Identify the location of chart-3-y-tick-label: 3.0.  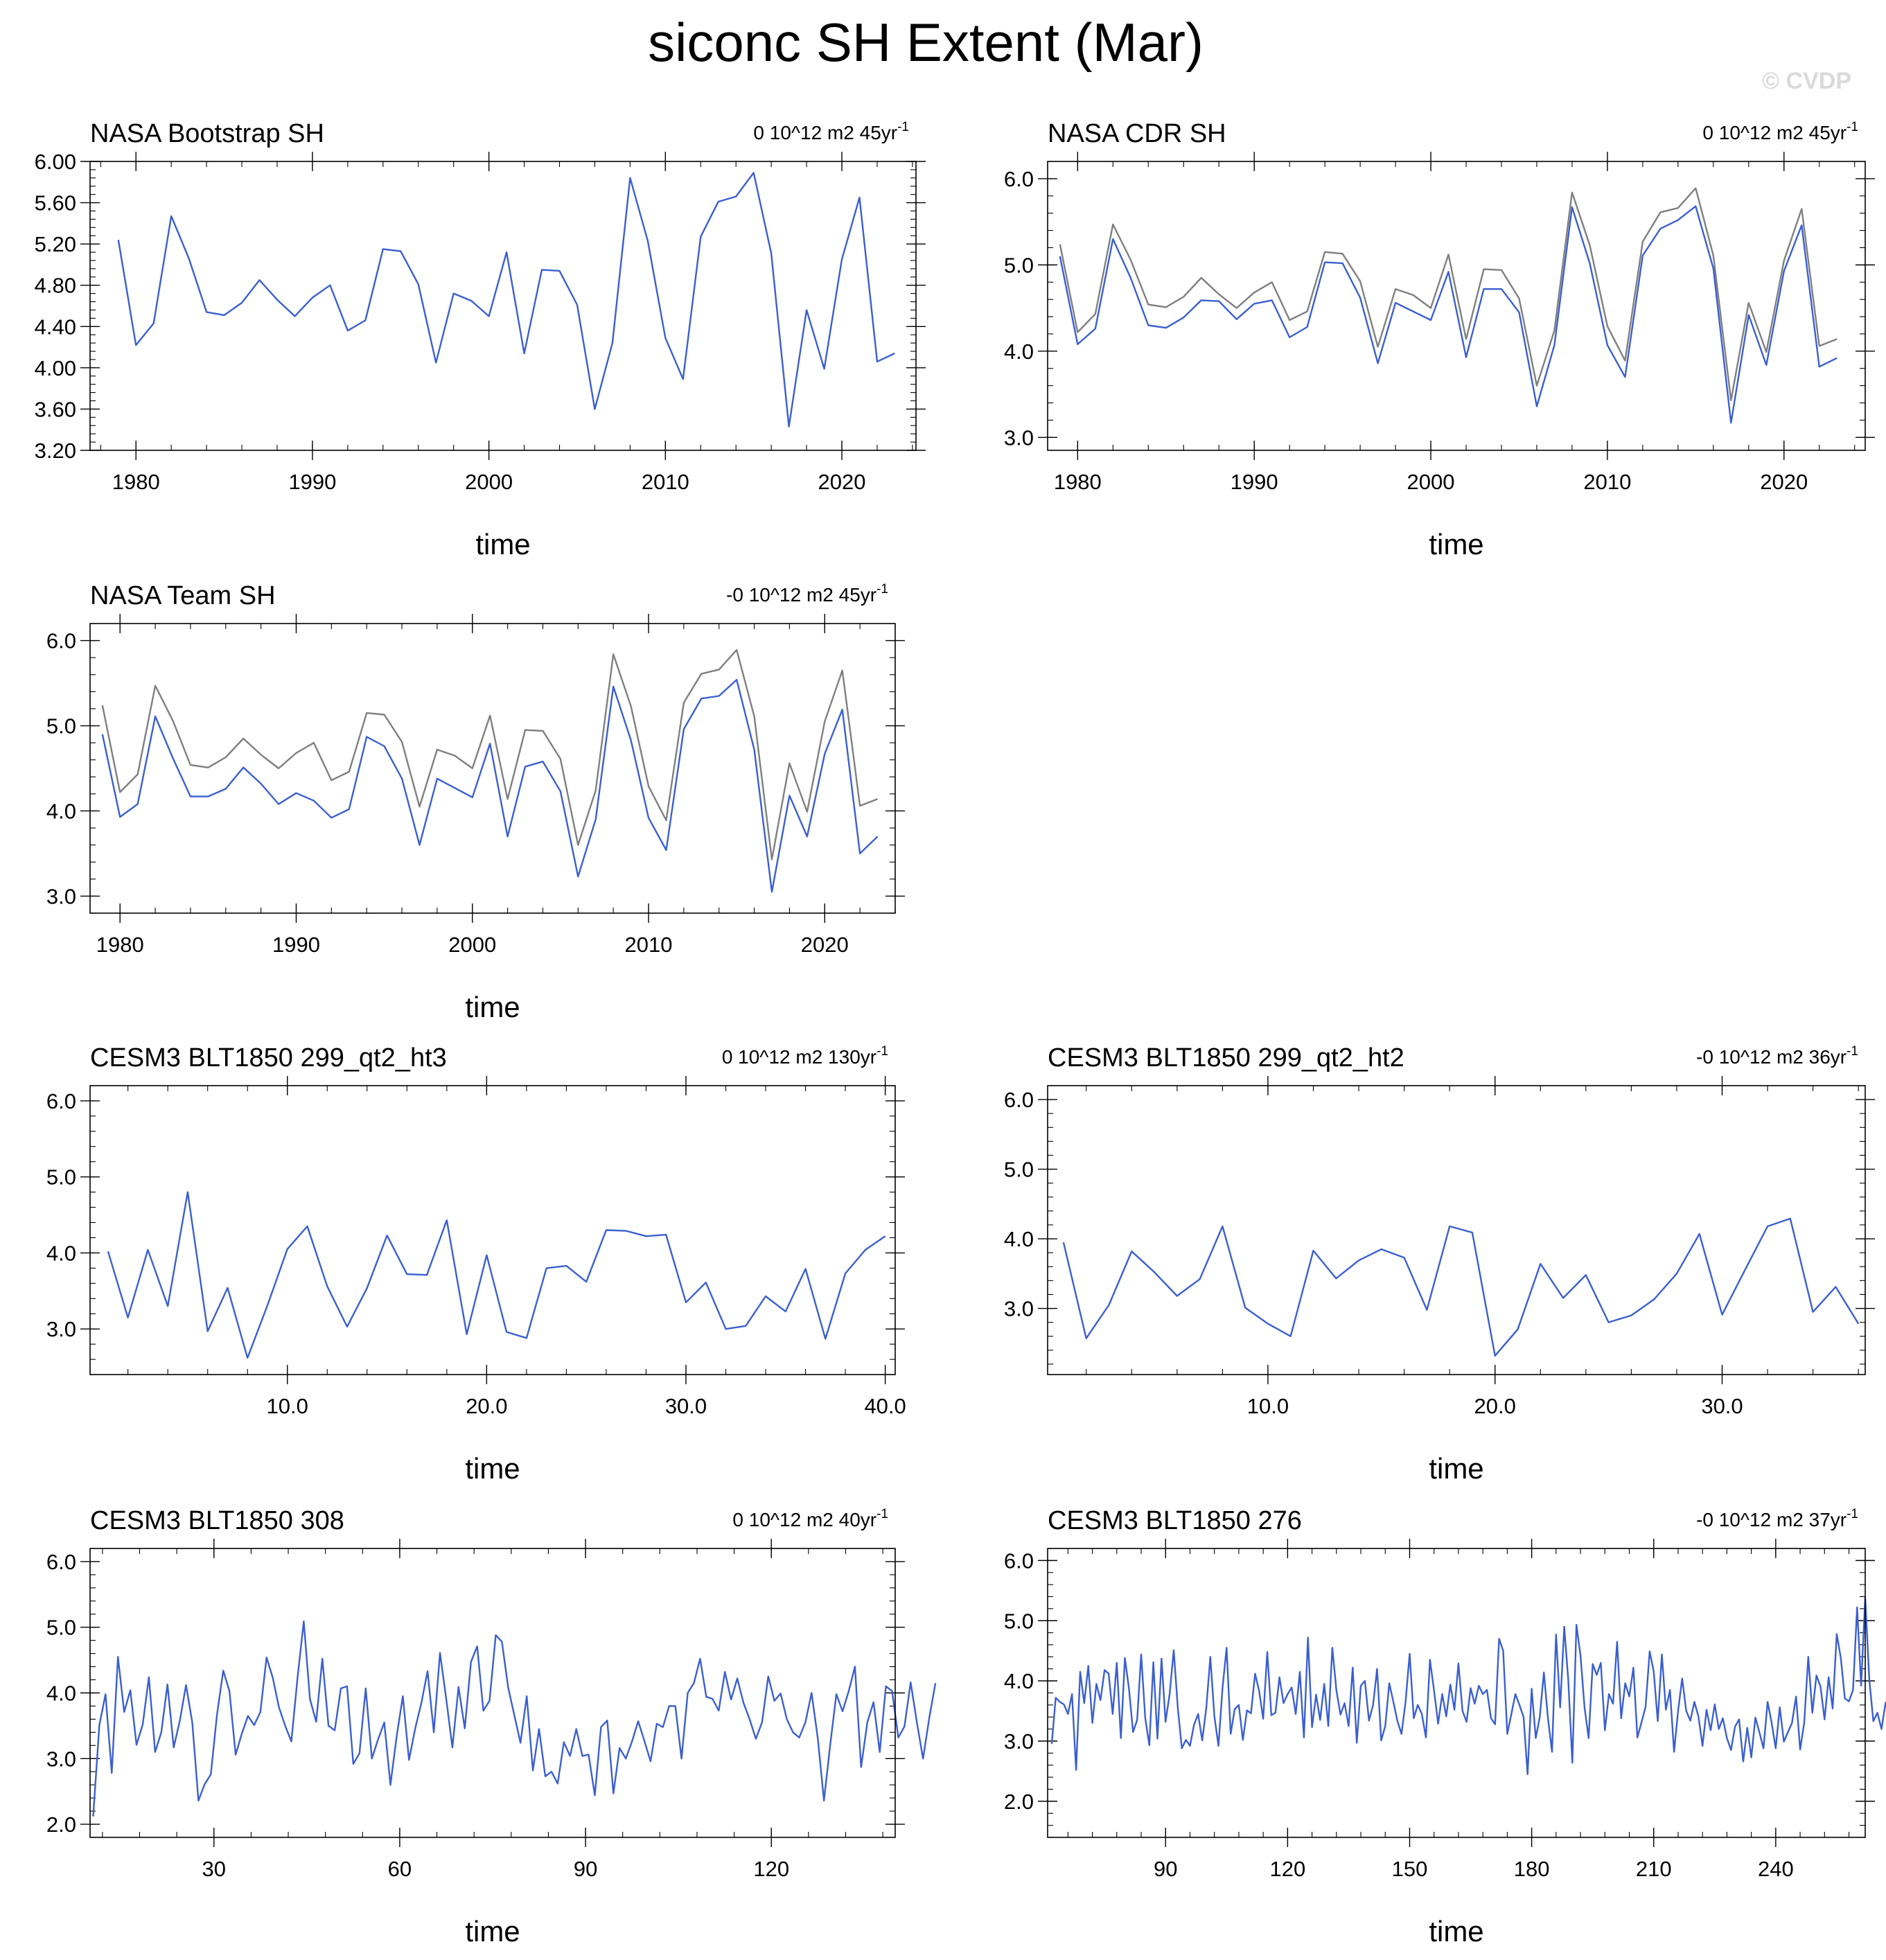
(61, 1329).